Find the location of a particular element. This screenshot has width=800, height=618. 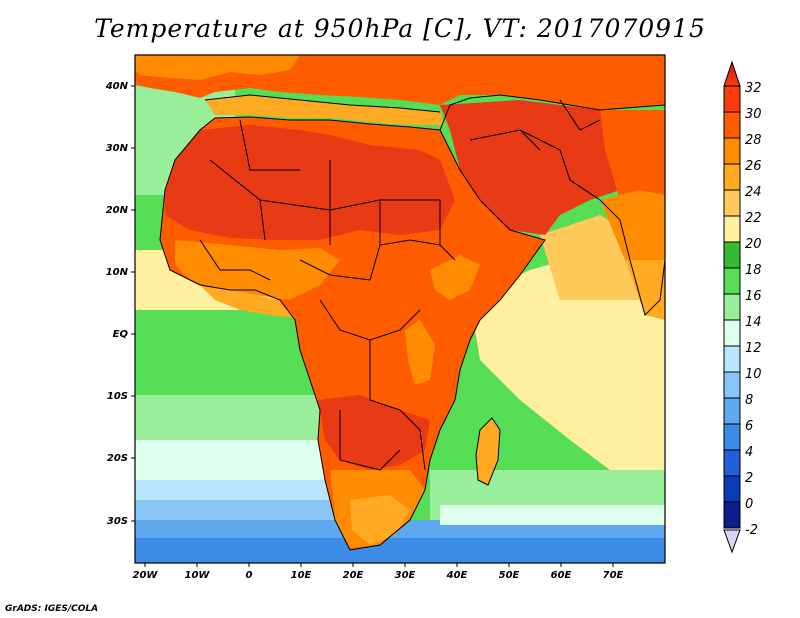

west-coast-cool is located at coordinates (247, 301).